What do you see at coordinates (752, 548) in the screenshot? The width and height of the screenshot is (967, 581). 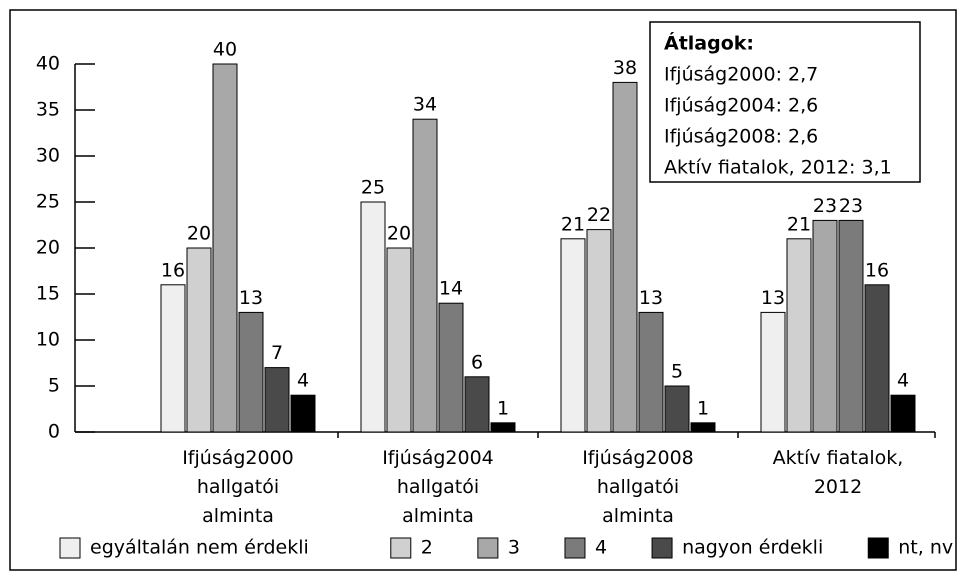 I see `legend-label: nagyon érdekli` at bounding box center [752, 548].